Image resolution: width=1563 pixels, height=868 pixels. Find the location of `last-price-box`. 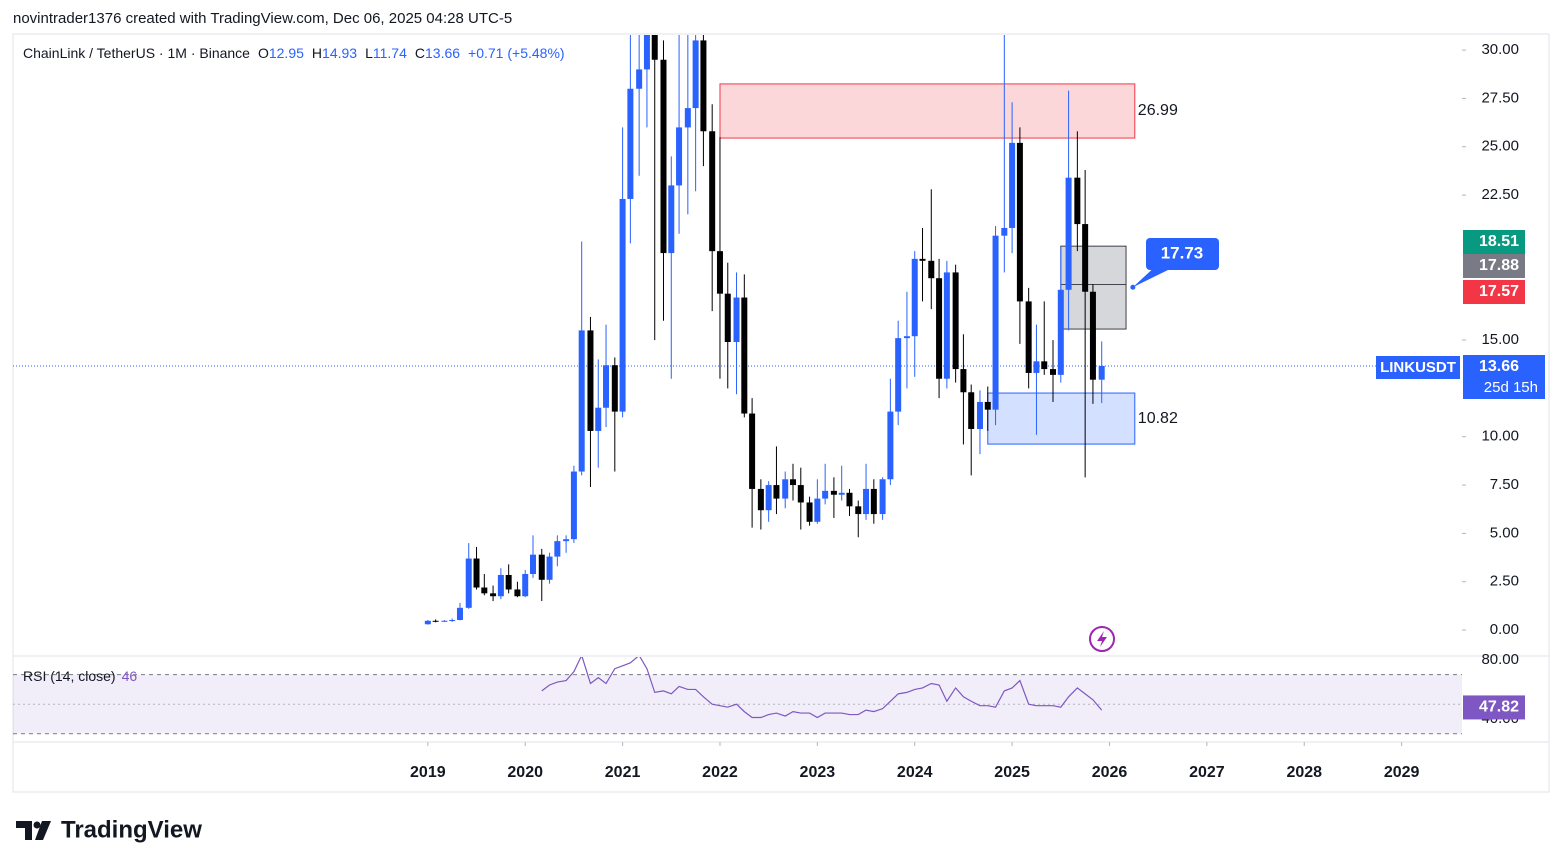

last-price-box is located at coordinates (1504, 377).